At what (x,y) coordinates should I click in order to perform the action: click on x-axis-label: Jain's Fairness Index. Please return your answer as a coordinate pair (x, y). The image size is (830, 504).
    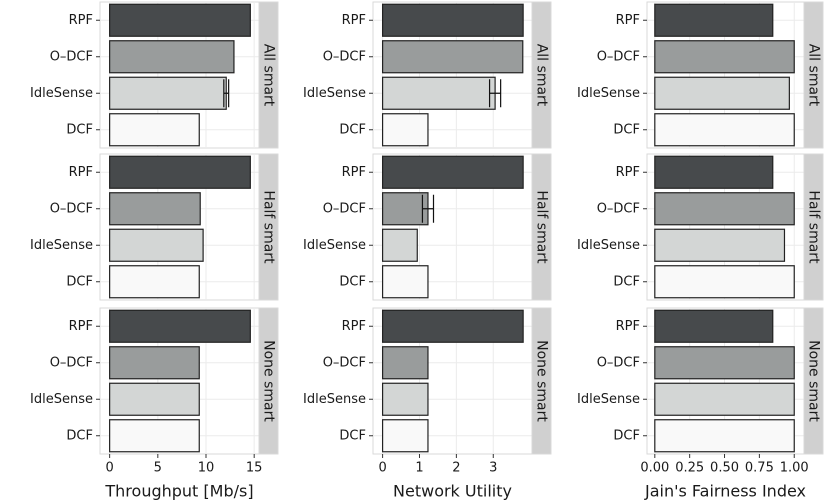
    Looking at the image, I should click on (725, 491).